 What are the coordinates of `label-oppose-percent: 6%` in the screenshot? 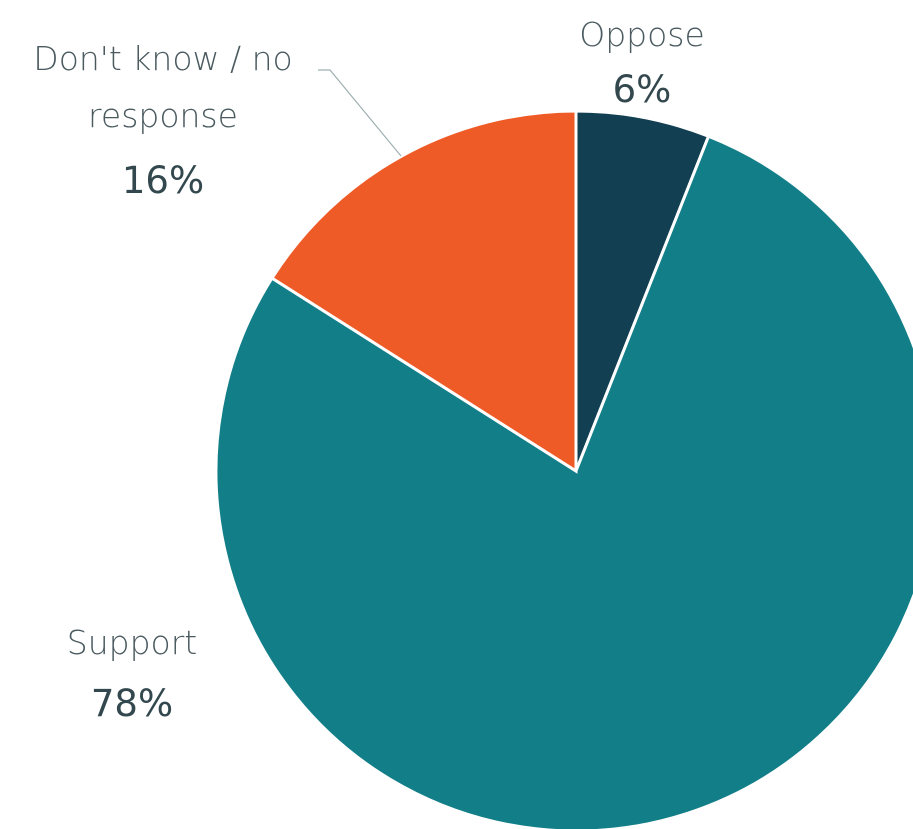 It's located at (642, 89).